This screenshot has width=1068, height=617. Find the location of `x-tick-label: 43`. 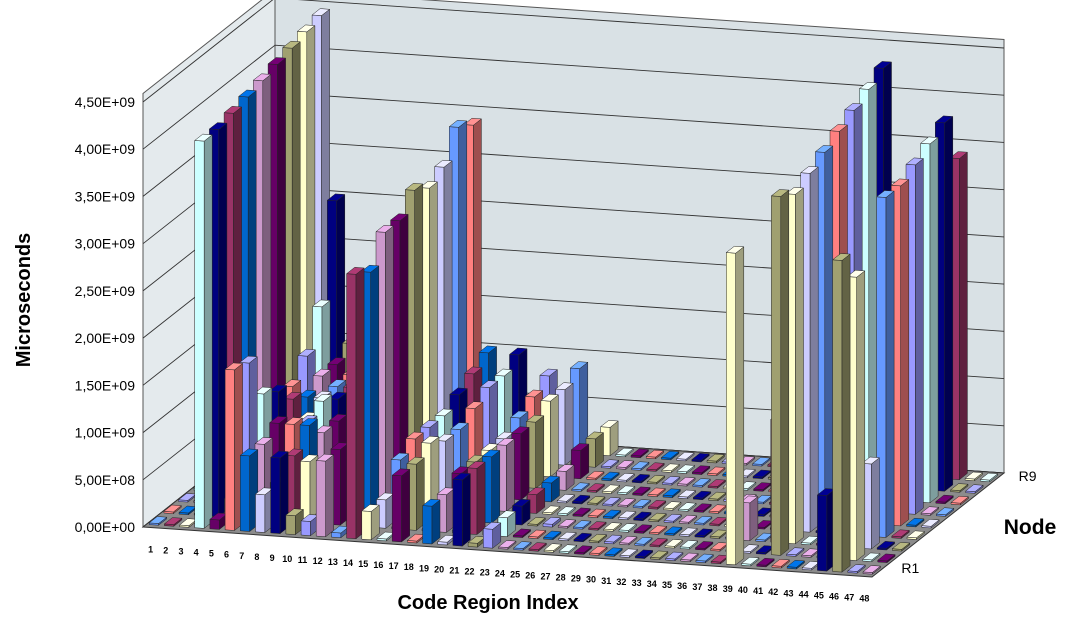

x-tick-label: 43 is located at coordinates (788, 593).